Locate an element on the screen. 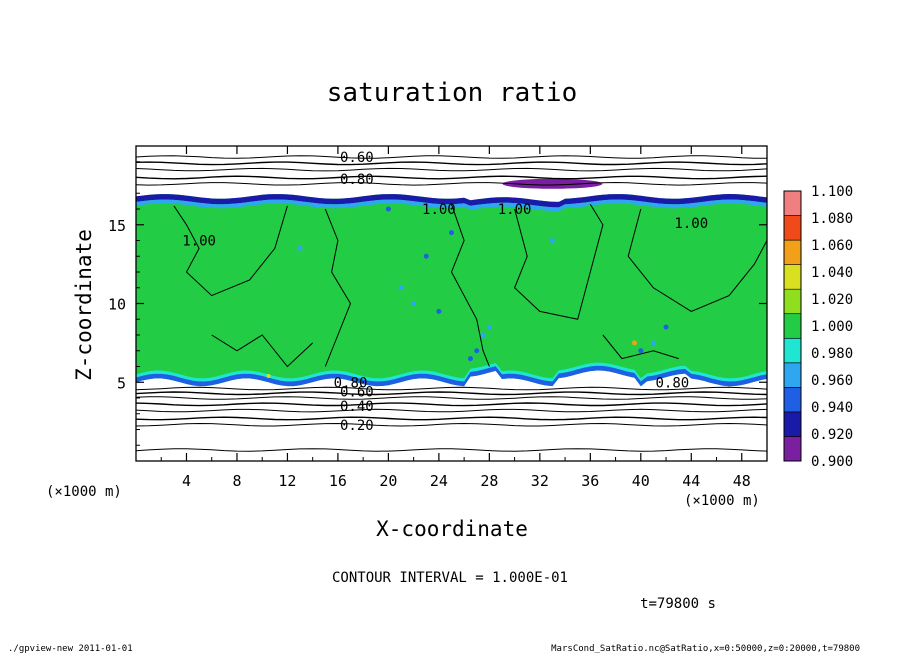  colorbar-label: 1.100 is located at coordinates (832, 192).